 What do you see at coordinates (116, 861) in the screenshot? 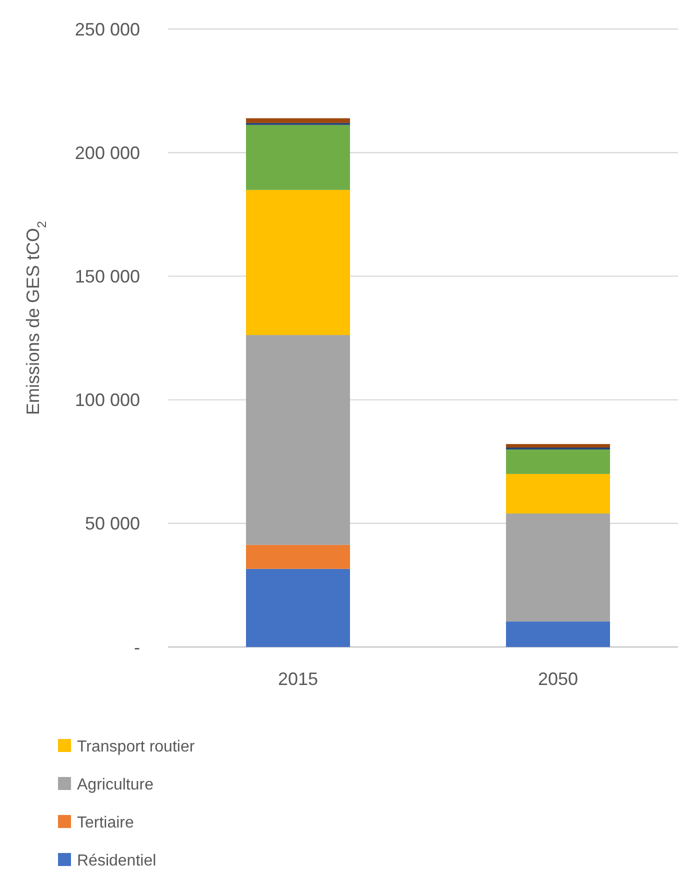
I see `legend-label: Résidentiel` at bounding box center [116, 861].